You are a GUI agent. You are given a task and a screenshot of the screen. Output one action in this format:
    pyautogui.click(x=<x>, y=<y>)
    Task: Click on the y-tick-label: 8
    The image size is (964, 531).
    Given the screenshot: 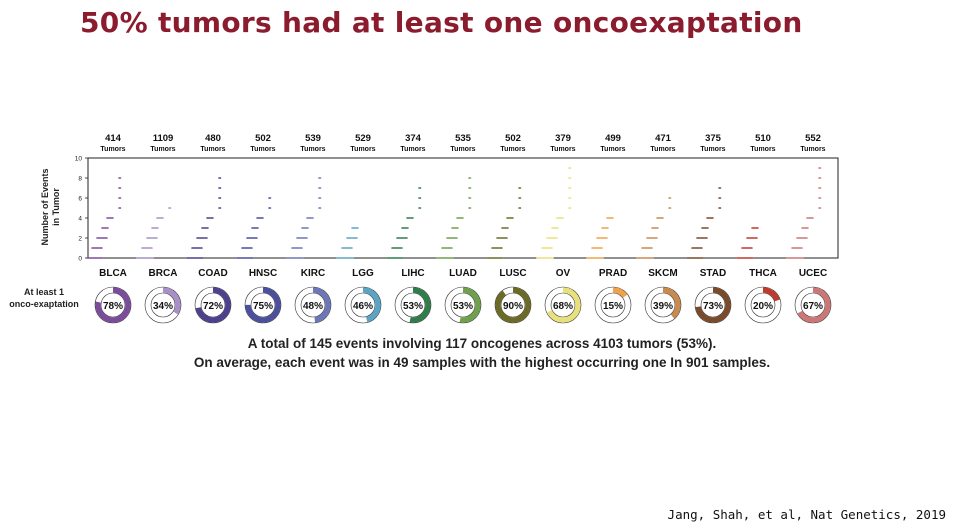 What is the action you would take?
    pyautogui.click(x=80, y=179)
    